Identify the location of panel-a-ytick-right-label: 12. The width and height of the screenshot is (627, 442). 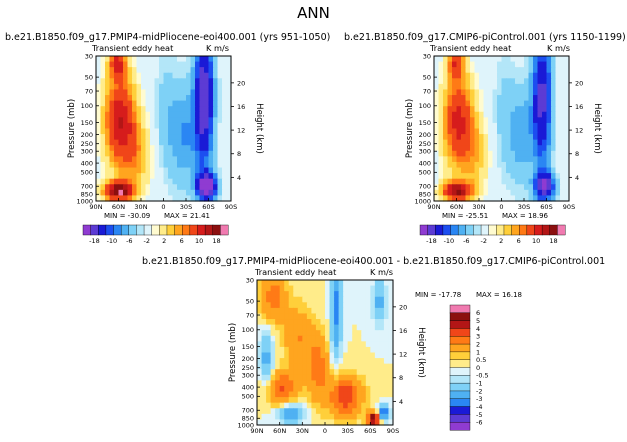
(241, 131).